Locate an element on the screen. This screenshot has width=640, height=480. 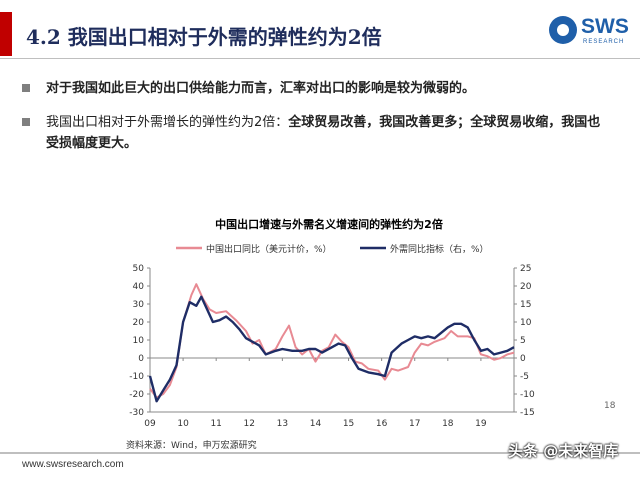
title-divider is located at coordinates (320, 58).